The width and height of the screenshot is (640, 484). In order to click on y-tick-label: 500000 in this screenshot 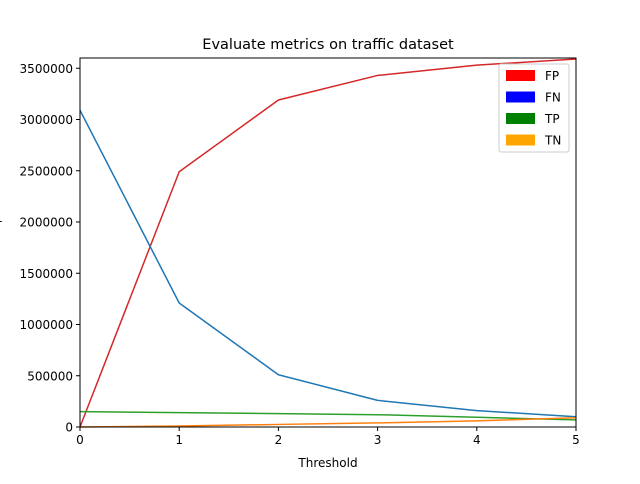, I will do `click(50, 376)`.